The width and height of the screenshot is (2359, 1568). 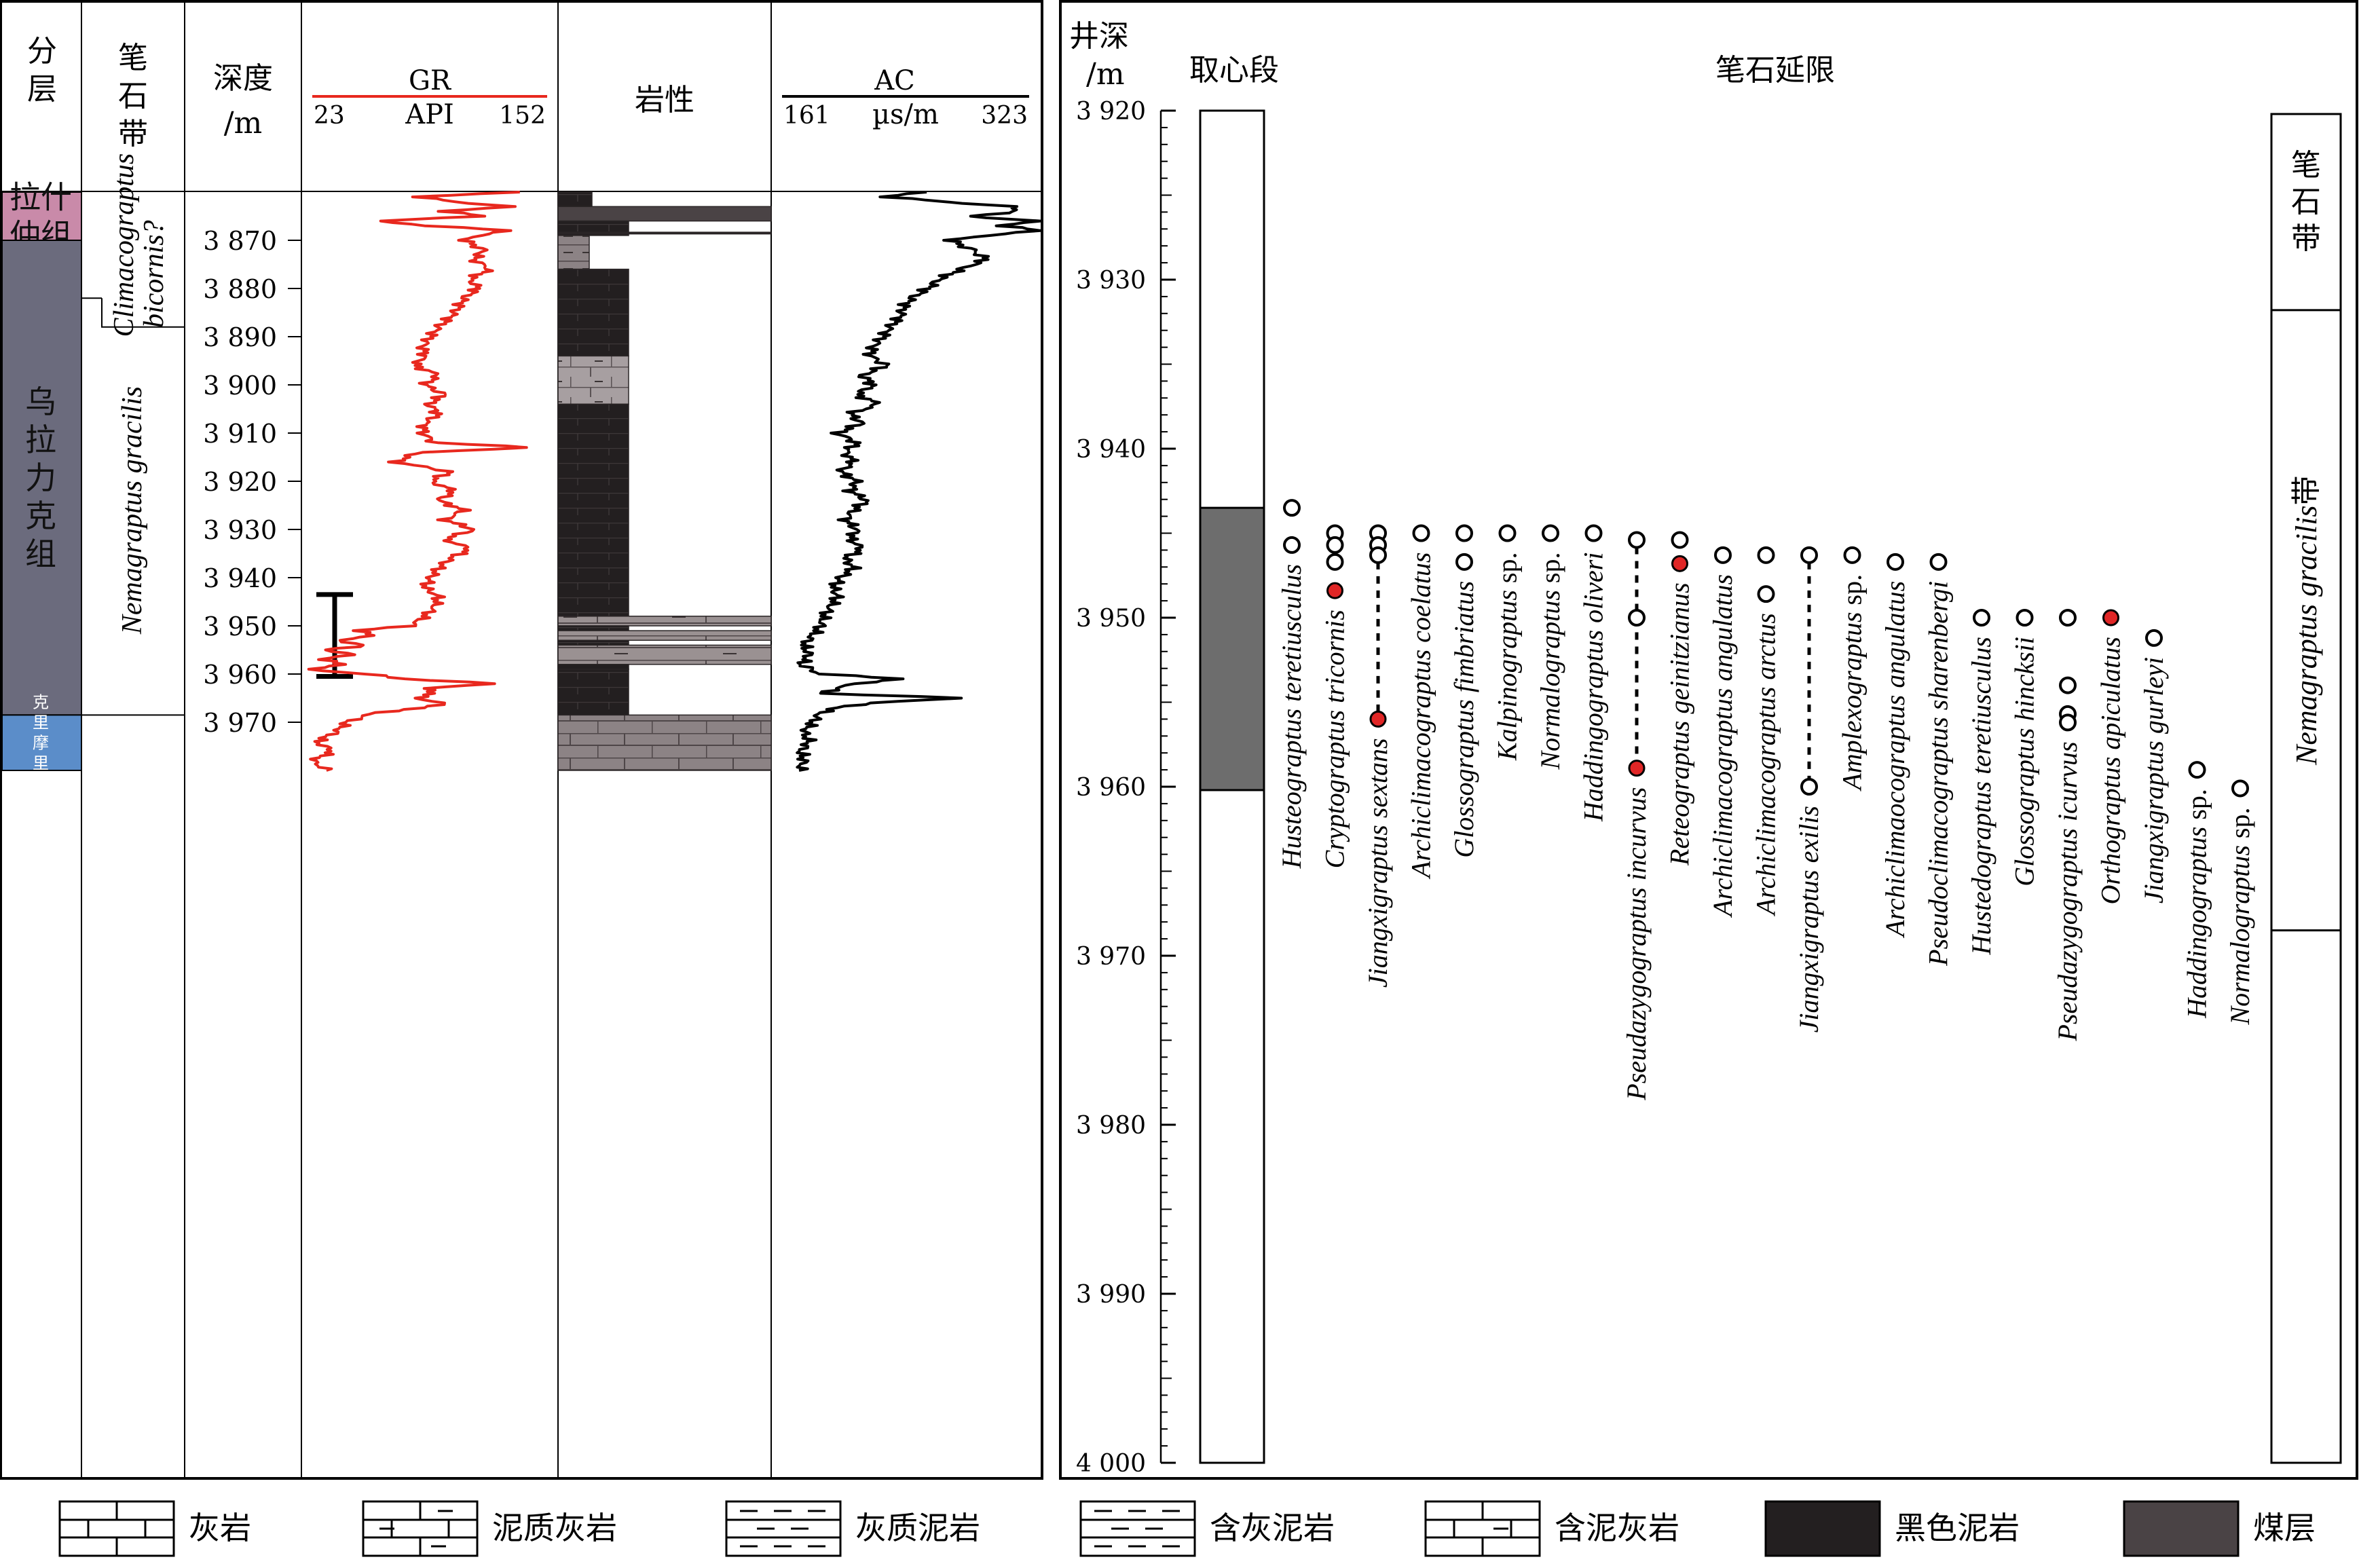 What do you see at coordinates (522, 116) in the screenshot?
I see `gr-scale-max: 152` at bounding box center [522, 116].